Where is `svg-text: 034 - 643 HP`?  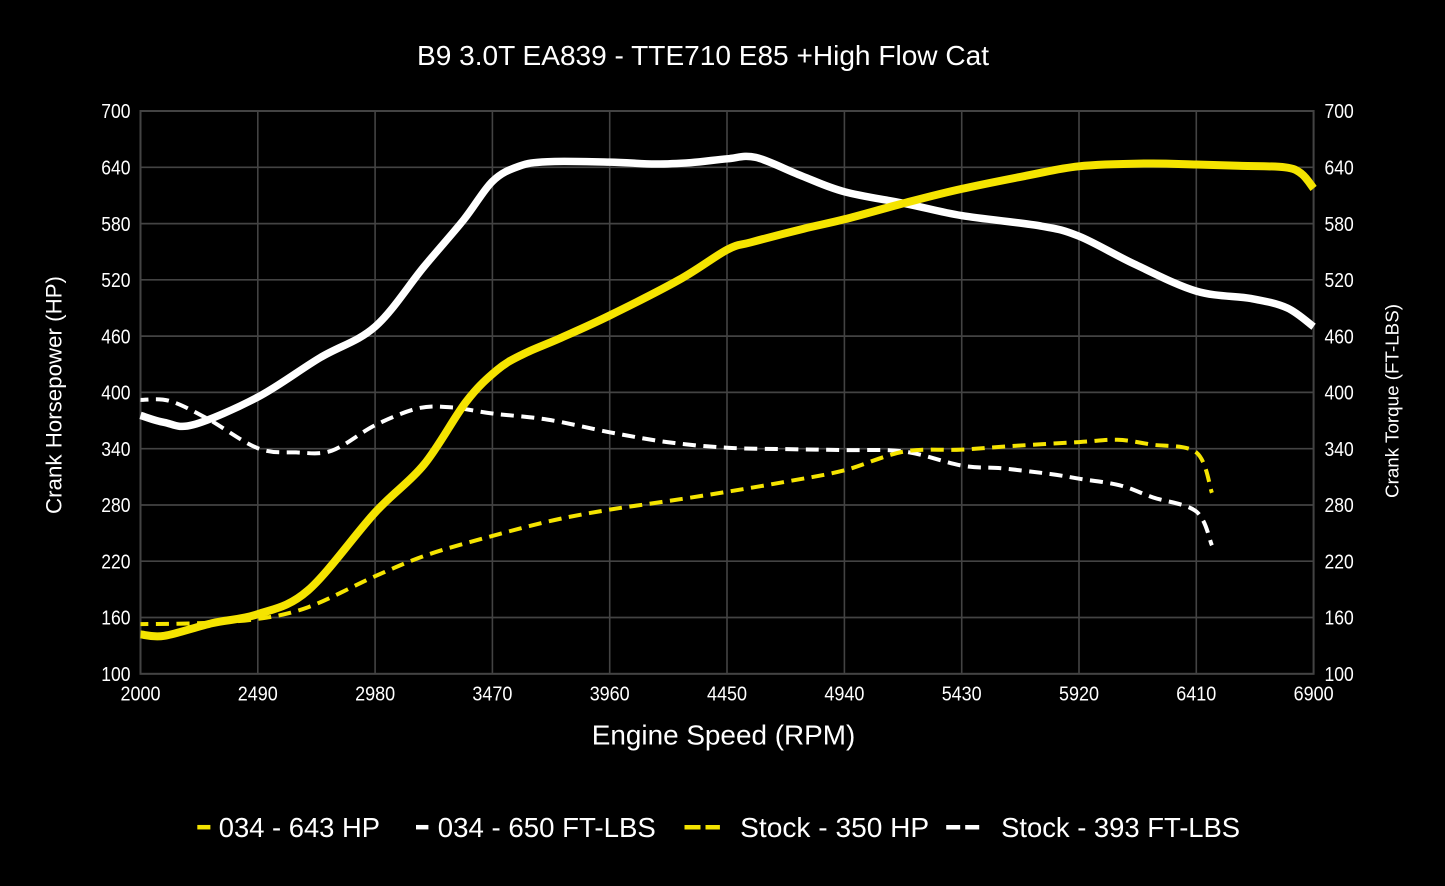
svg-text: 034 - 643 HP is located at coordinates (299, 827).